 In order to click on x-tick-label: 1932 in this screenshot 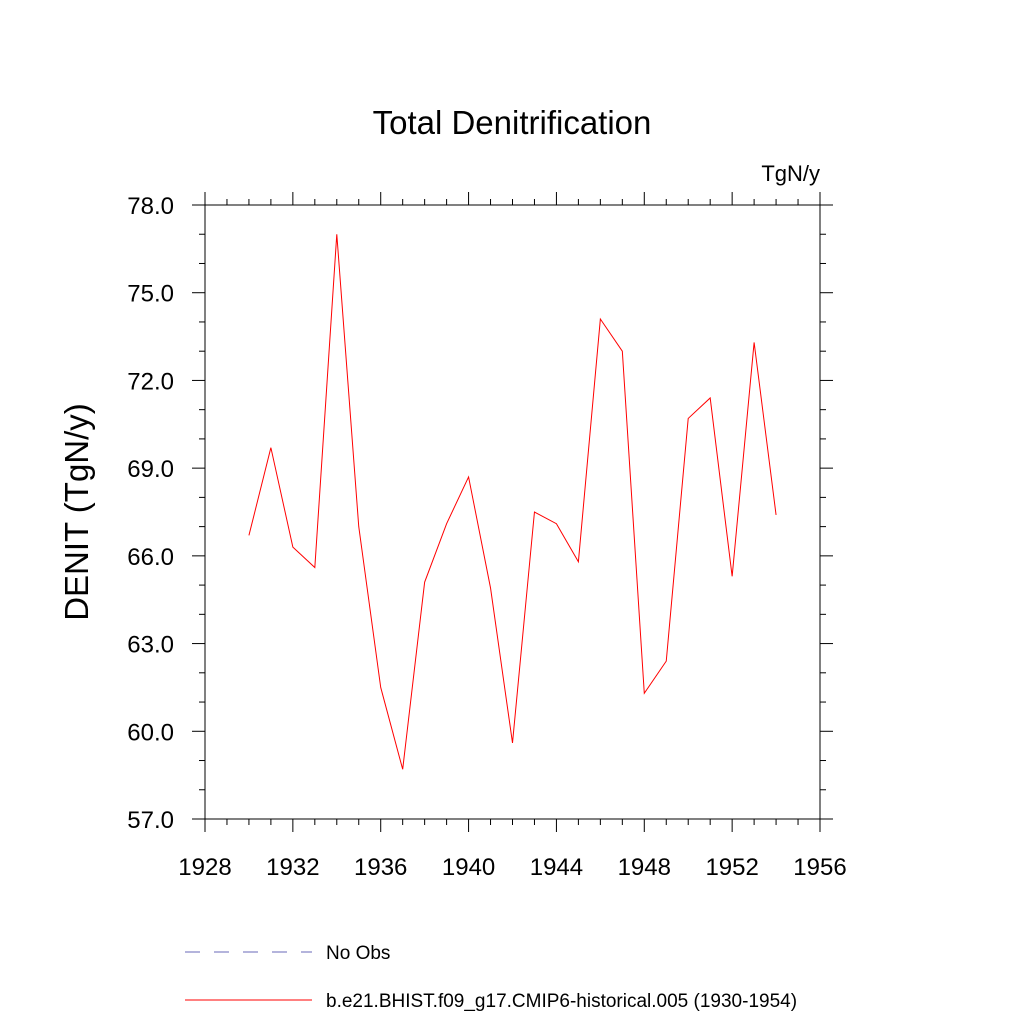, I will do `click(292, 867)`.